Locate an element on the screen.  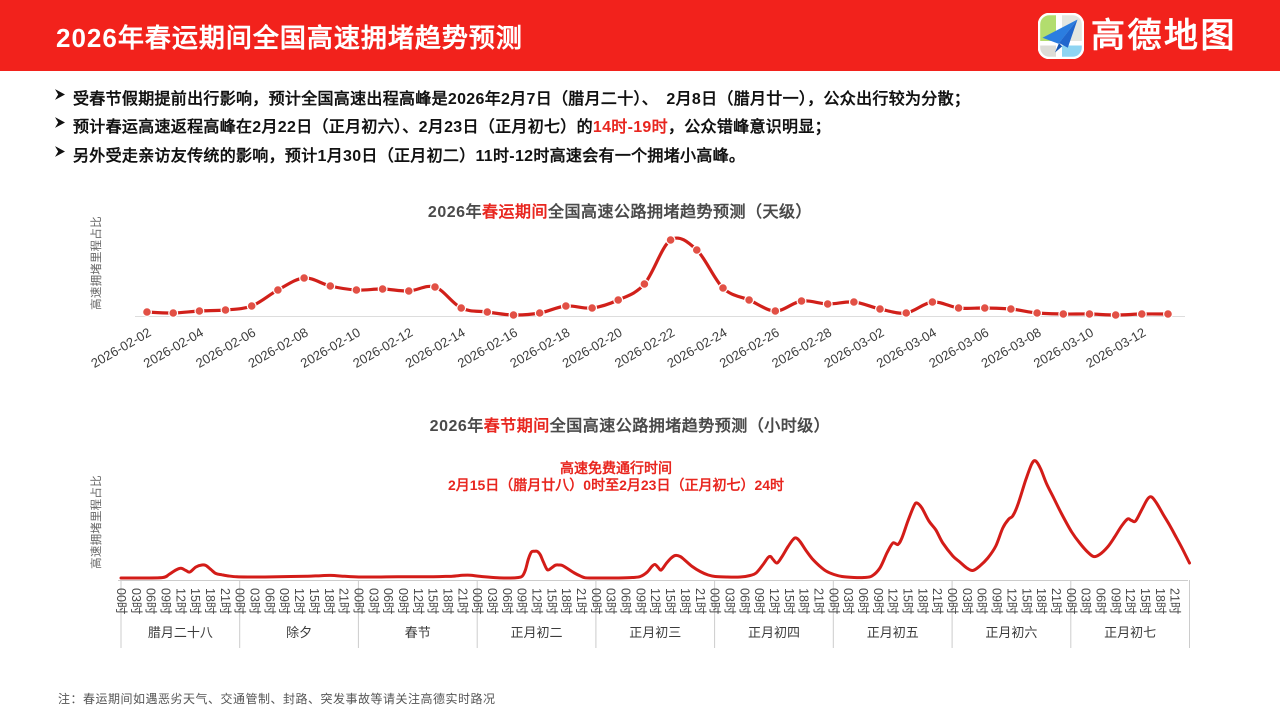
svg-text: 腊月二十八 is located at coordinates (180, 632).